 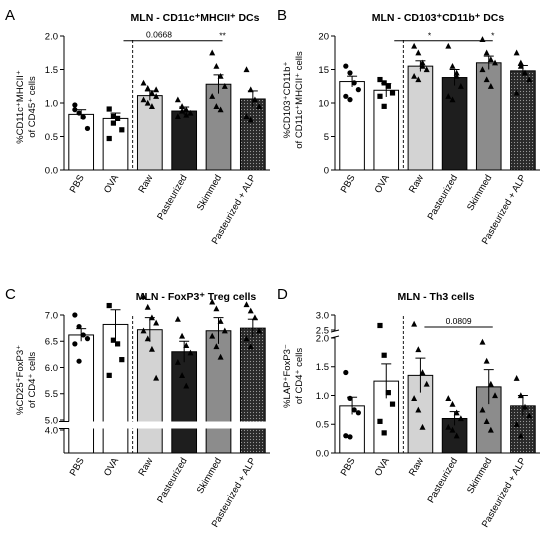 I want to click on y-tick-label: 6.5, so click(x=51, y=342).